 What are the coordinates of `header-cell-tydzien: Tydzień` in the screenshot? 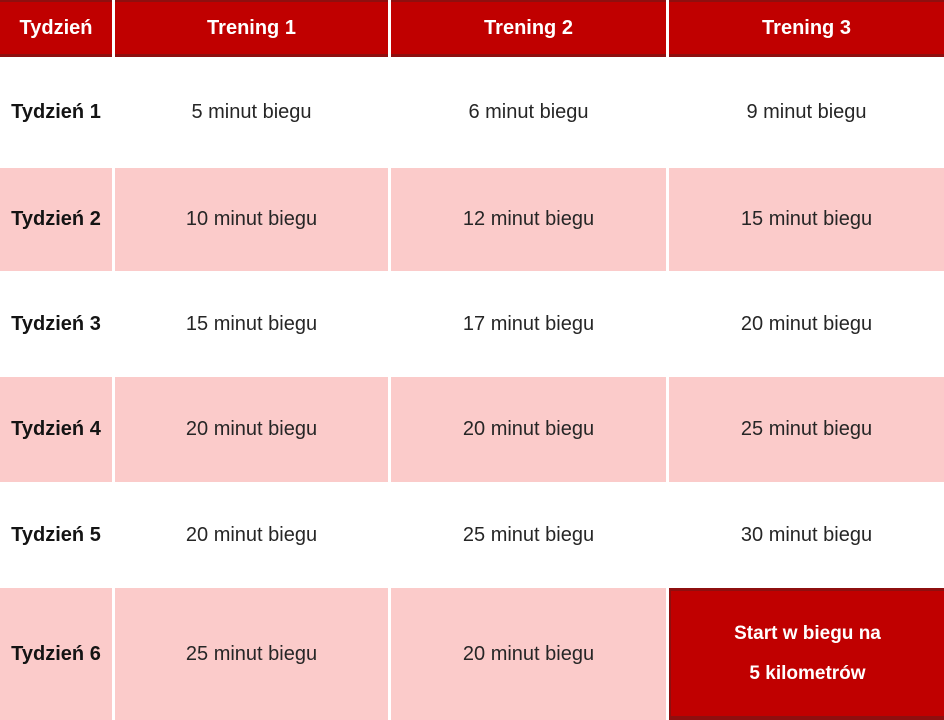 It's located at (56, 28).